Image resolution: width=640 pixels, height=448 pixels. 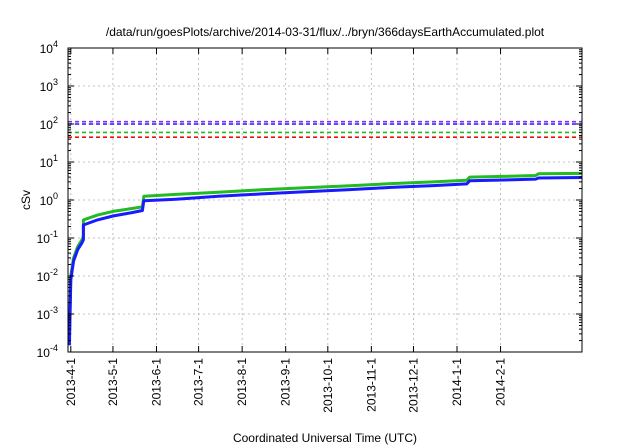 I want to click on x-tick-label: 2013-6-1, so click(x=156, y=382).